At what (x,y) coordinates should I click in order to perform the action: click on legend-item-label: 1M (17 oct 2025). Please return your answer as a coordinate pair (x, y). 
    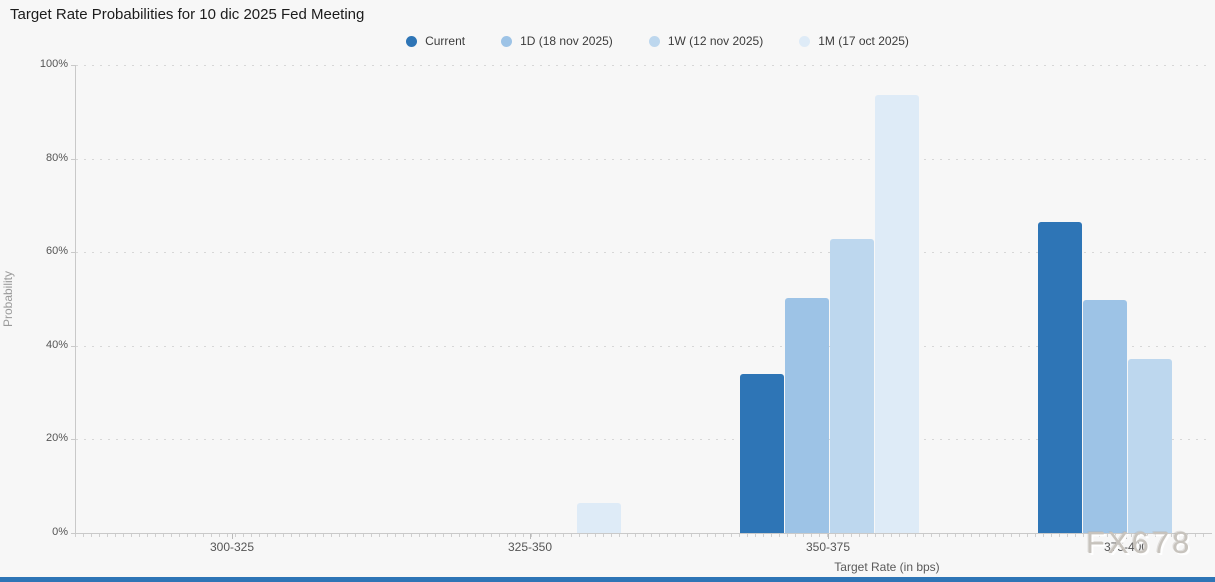
    Looking at the image, I should click on (863, 41).